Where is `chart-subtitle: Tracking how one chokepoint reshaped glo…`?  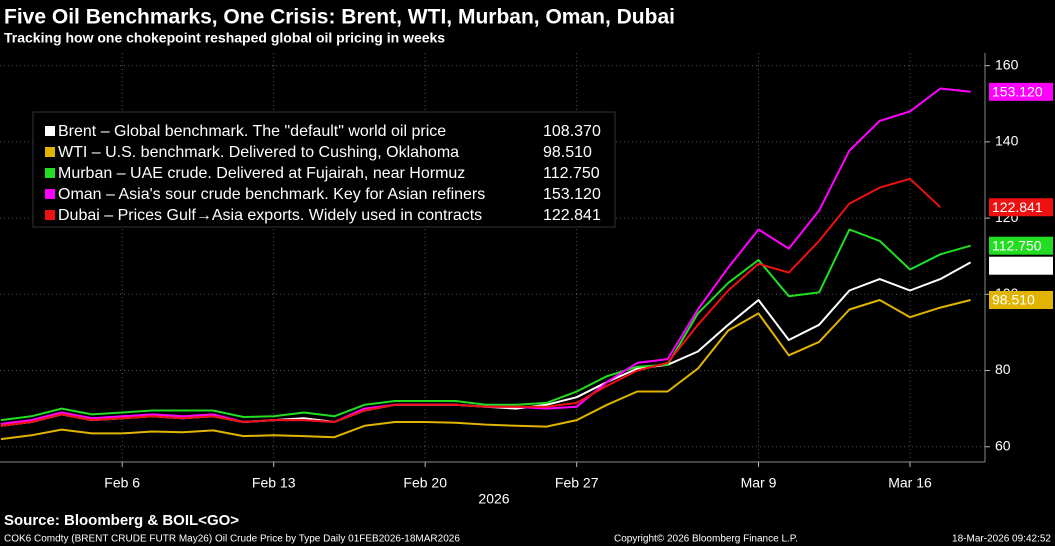
chart-subtitle: Tracking how one chokepoint reshaped glo… is located at coordinates (224, 38).